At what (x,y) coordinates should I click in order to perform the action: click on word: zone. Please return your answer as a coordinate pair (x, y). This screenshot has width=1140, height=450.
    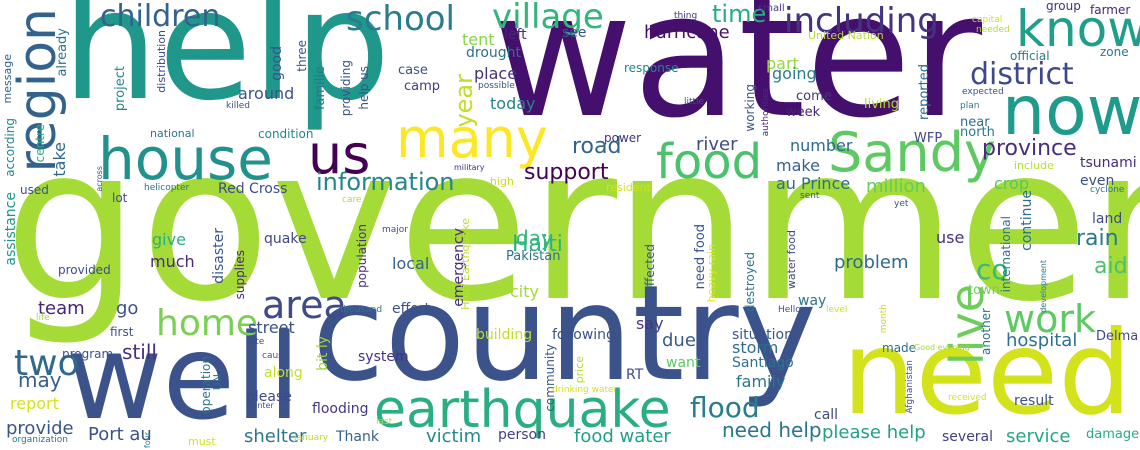
    Looking at the image, I should click on (1114, 52).